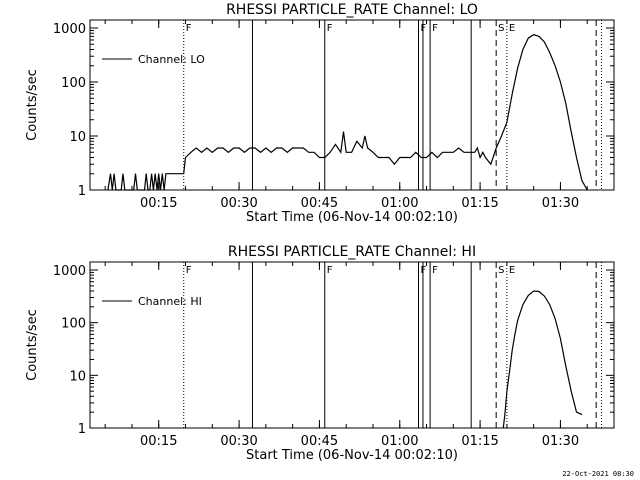 Image resolution: width=640 pixels, height=480 pixels. Describe the element at coordinates (399, 203) in the screenshot. I see `x-tick-label: 01:00` at that location.